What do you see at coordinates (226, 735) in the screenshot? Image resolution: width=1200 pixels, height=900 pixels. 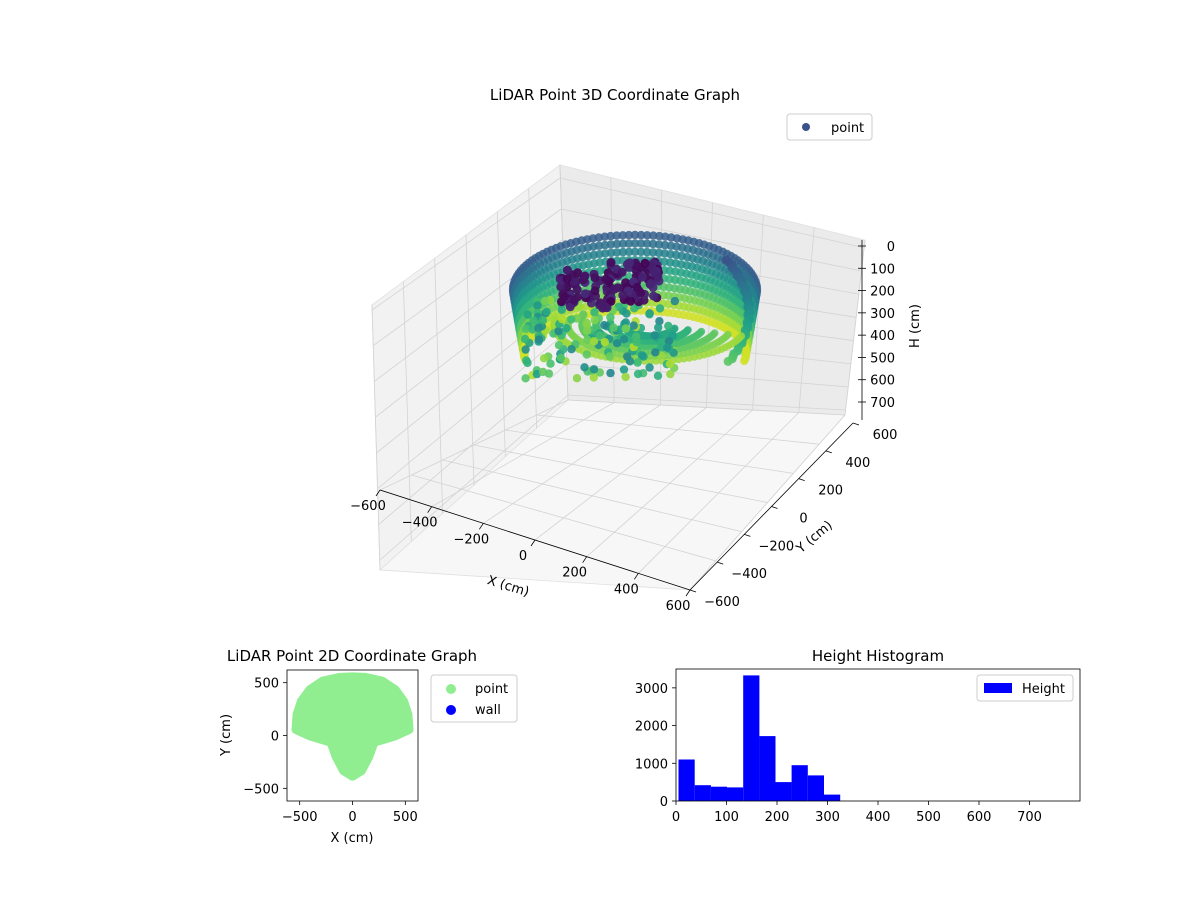 I see `chart-2d-ylabel: Y (cm)` at bounding box center [226, 735].